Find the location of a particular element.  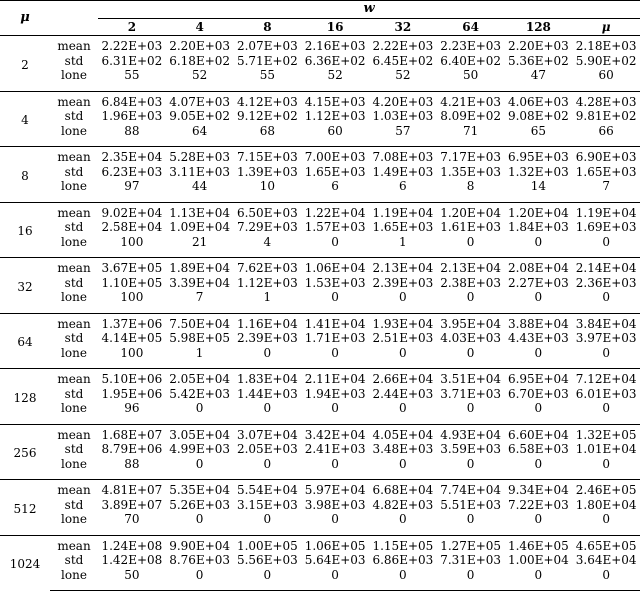

table-cell: 21 is located at coordinates (199, 241).